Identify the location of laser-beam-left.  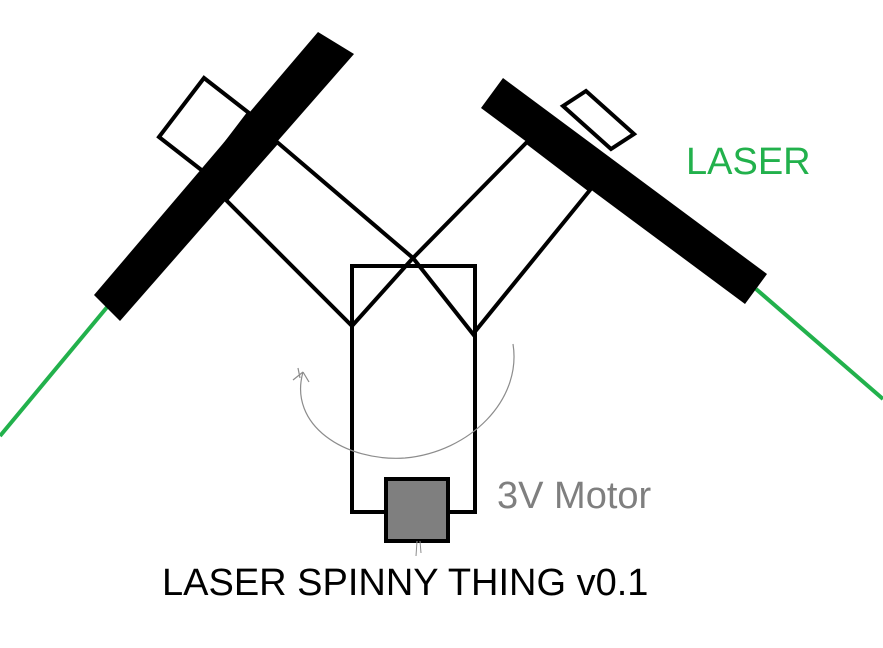
(55, 371).